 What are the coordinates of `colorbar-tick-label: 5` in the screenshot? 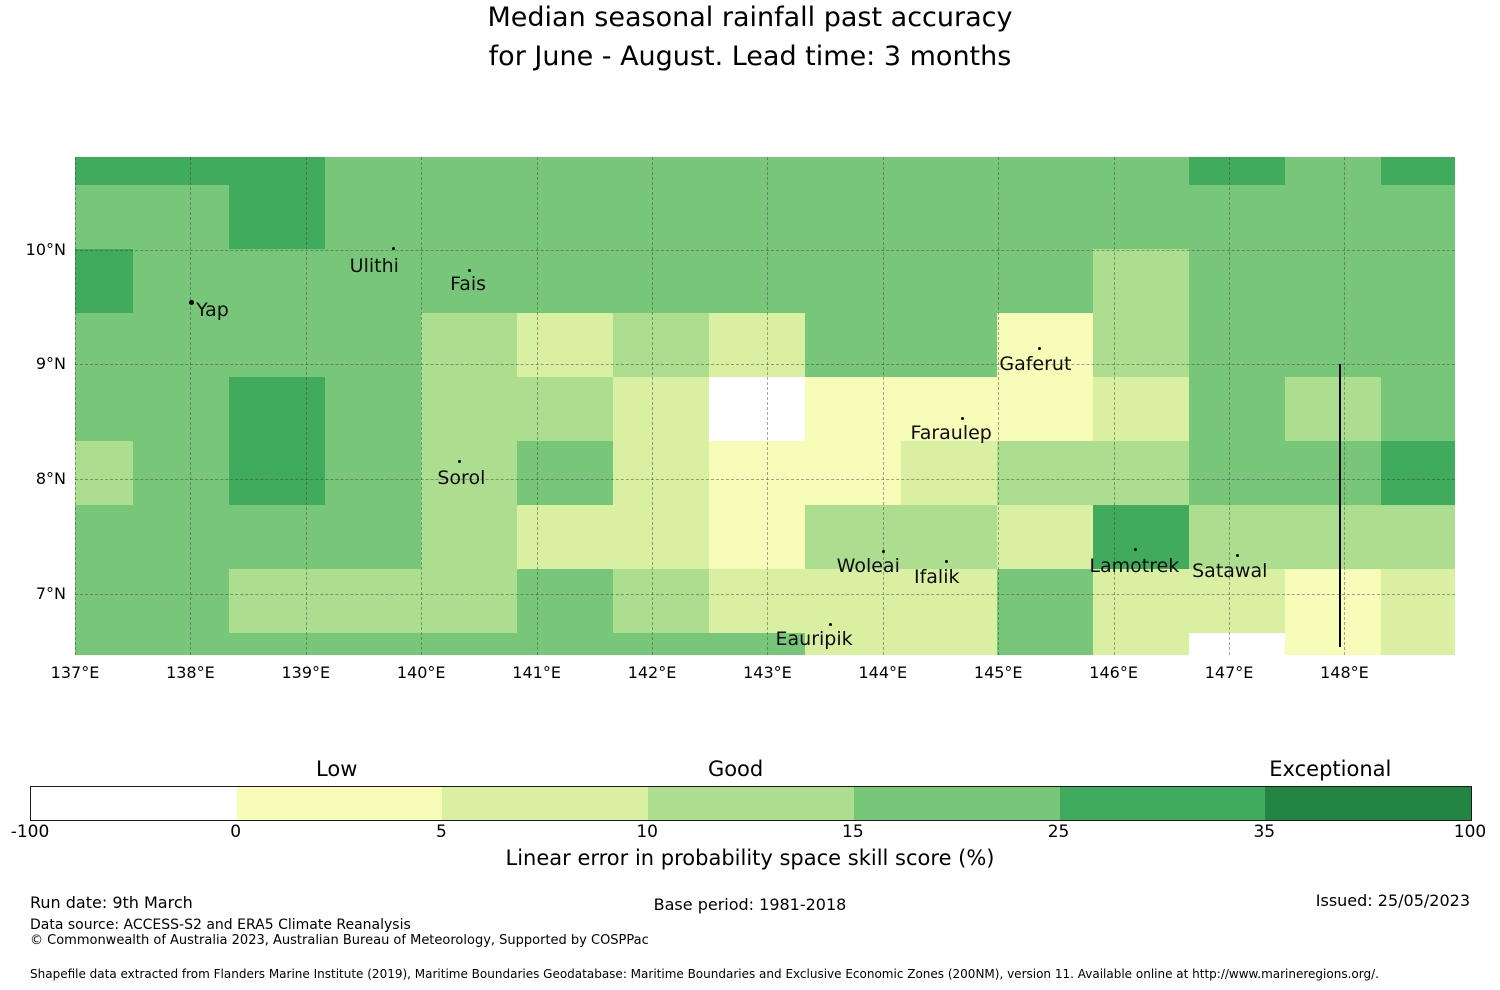 It's located at (441, 832).